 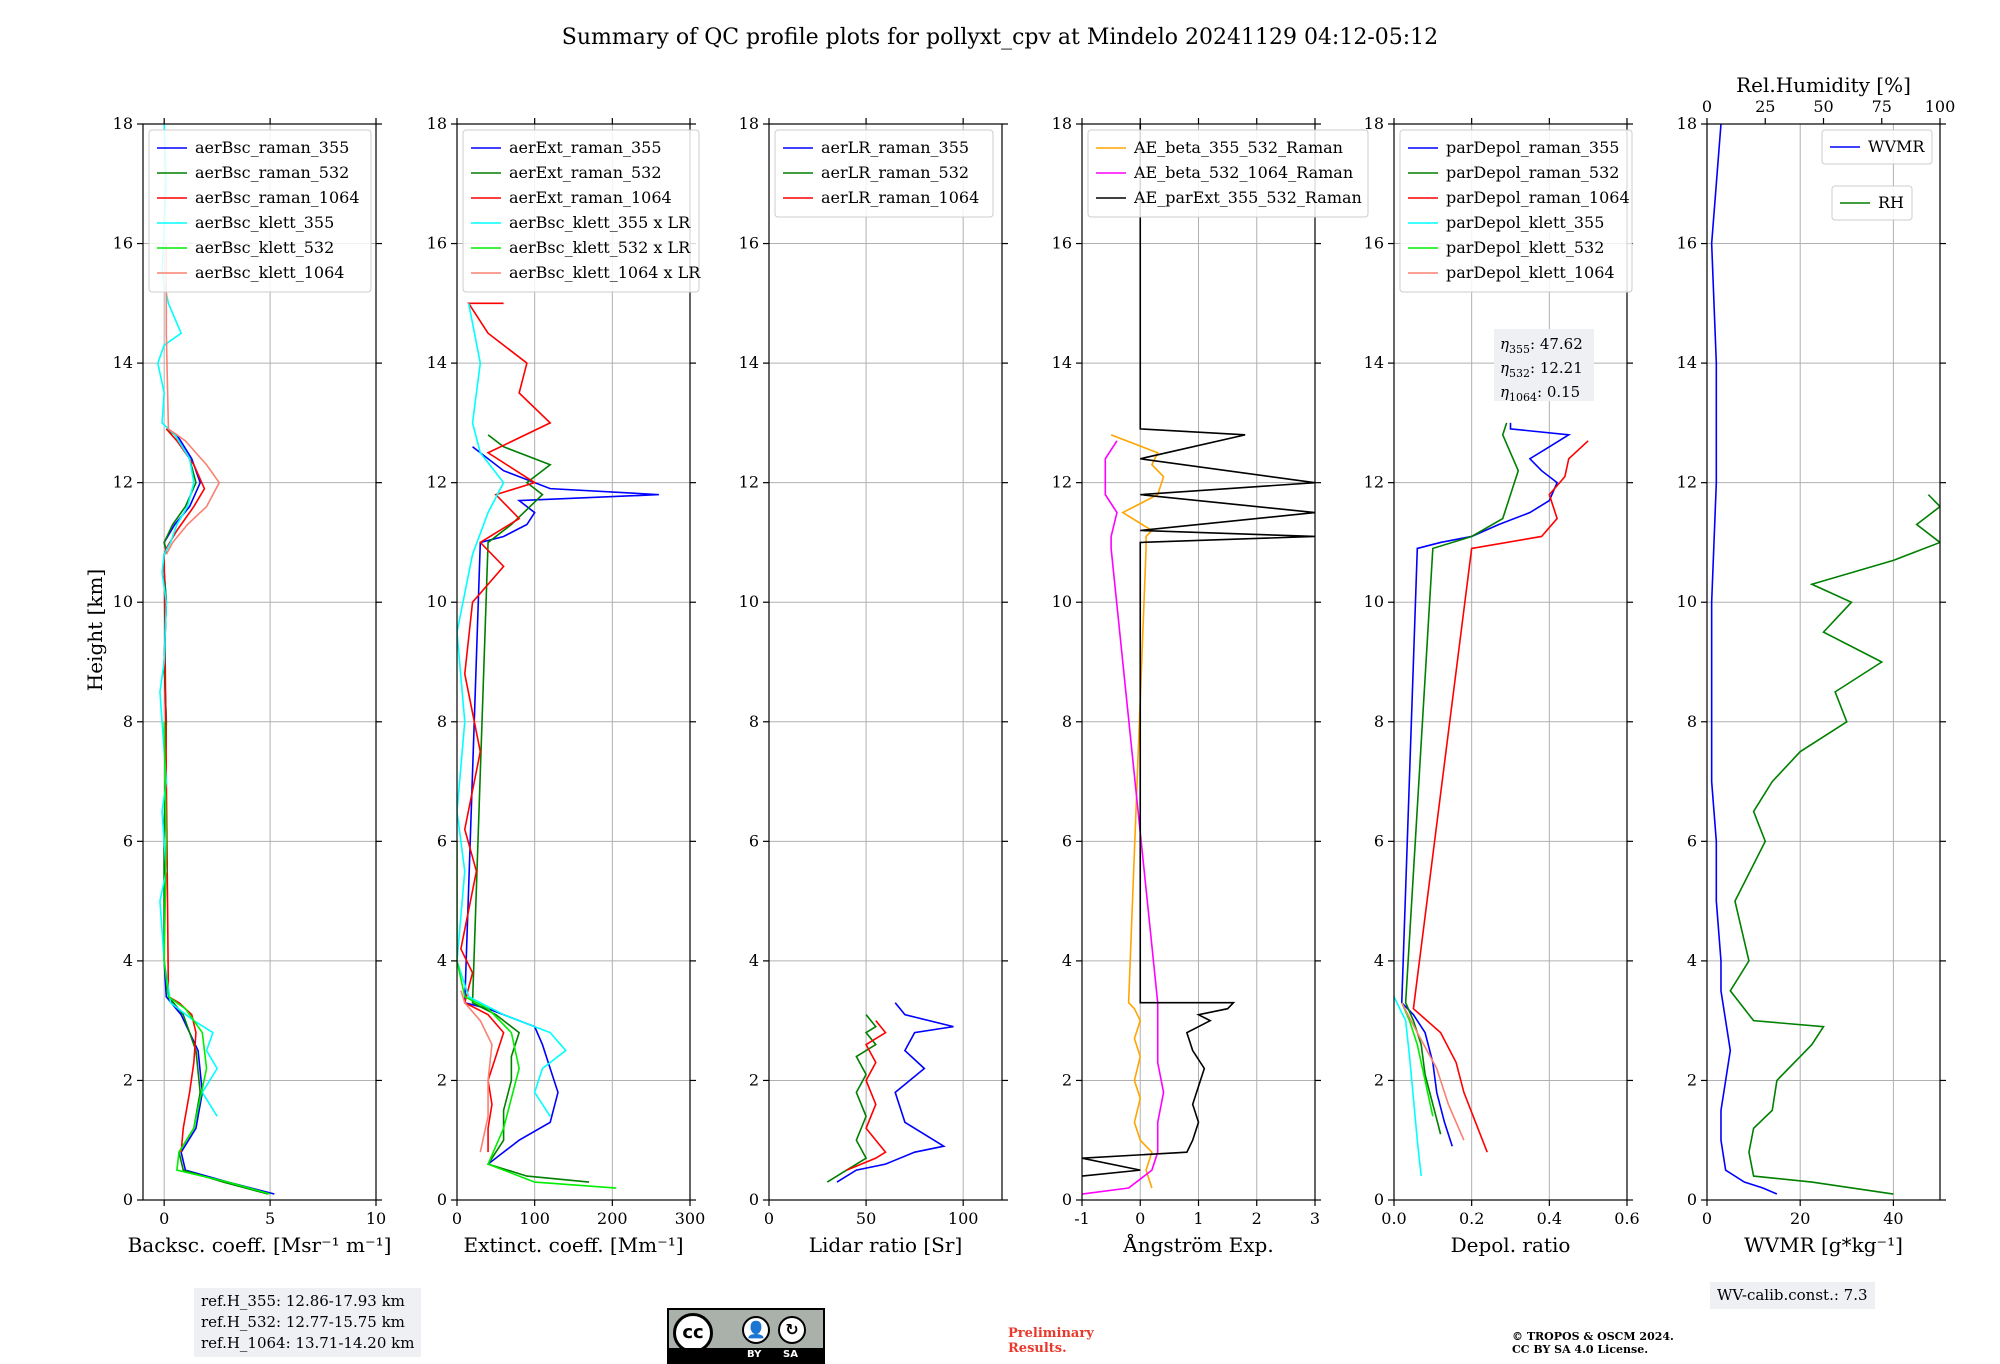 What do you see at coordinates (756, 1330) in the screenshot?
I see `attribution-icon: 👤` at bounding box center [756, 1330].